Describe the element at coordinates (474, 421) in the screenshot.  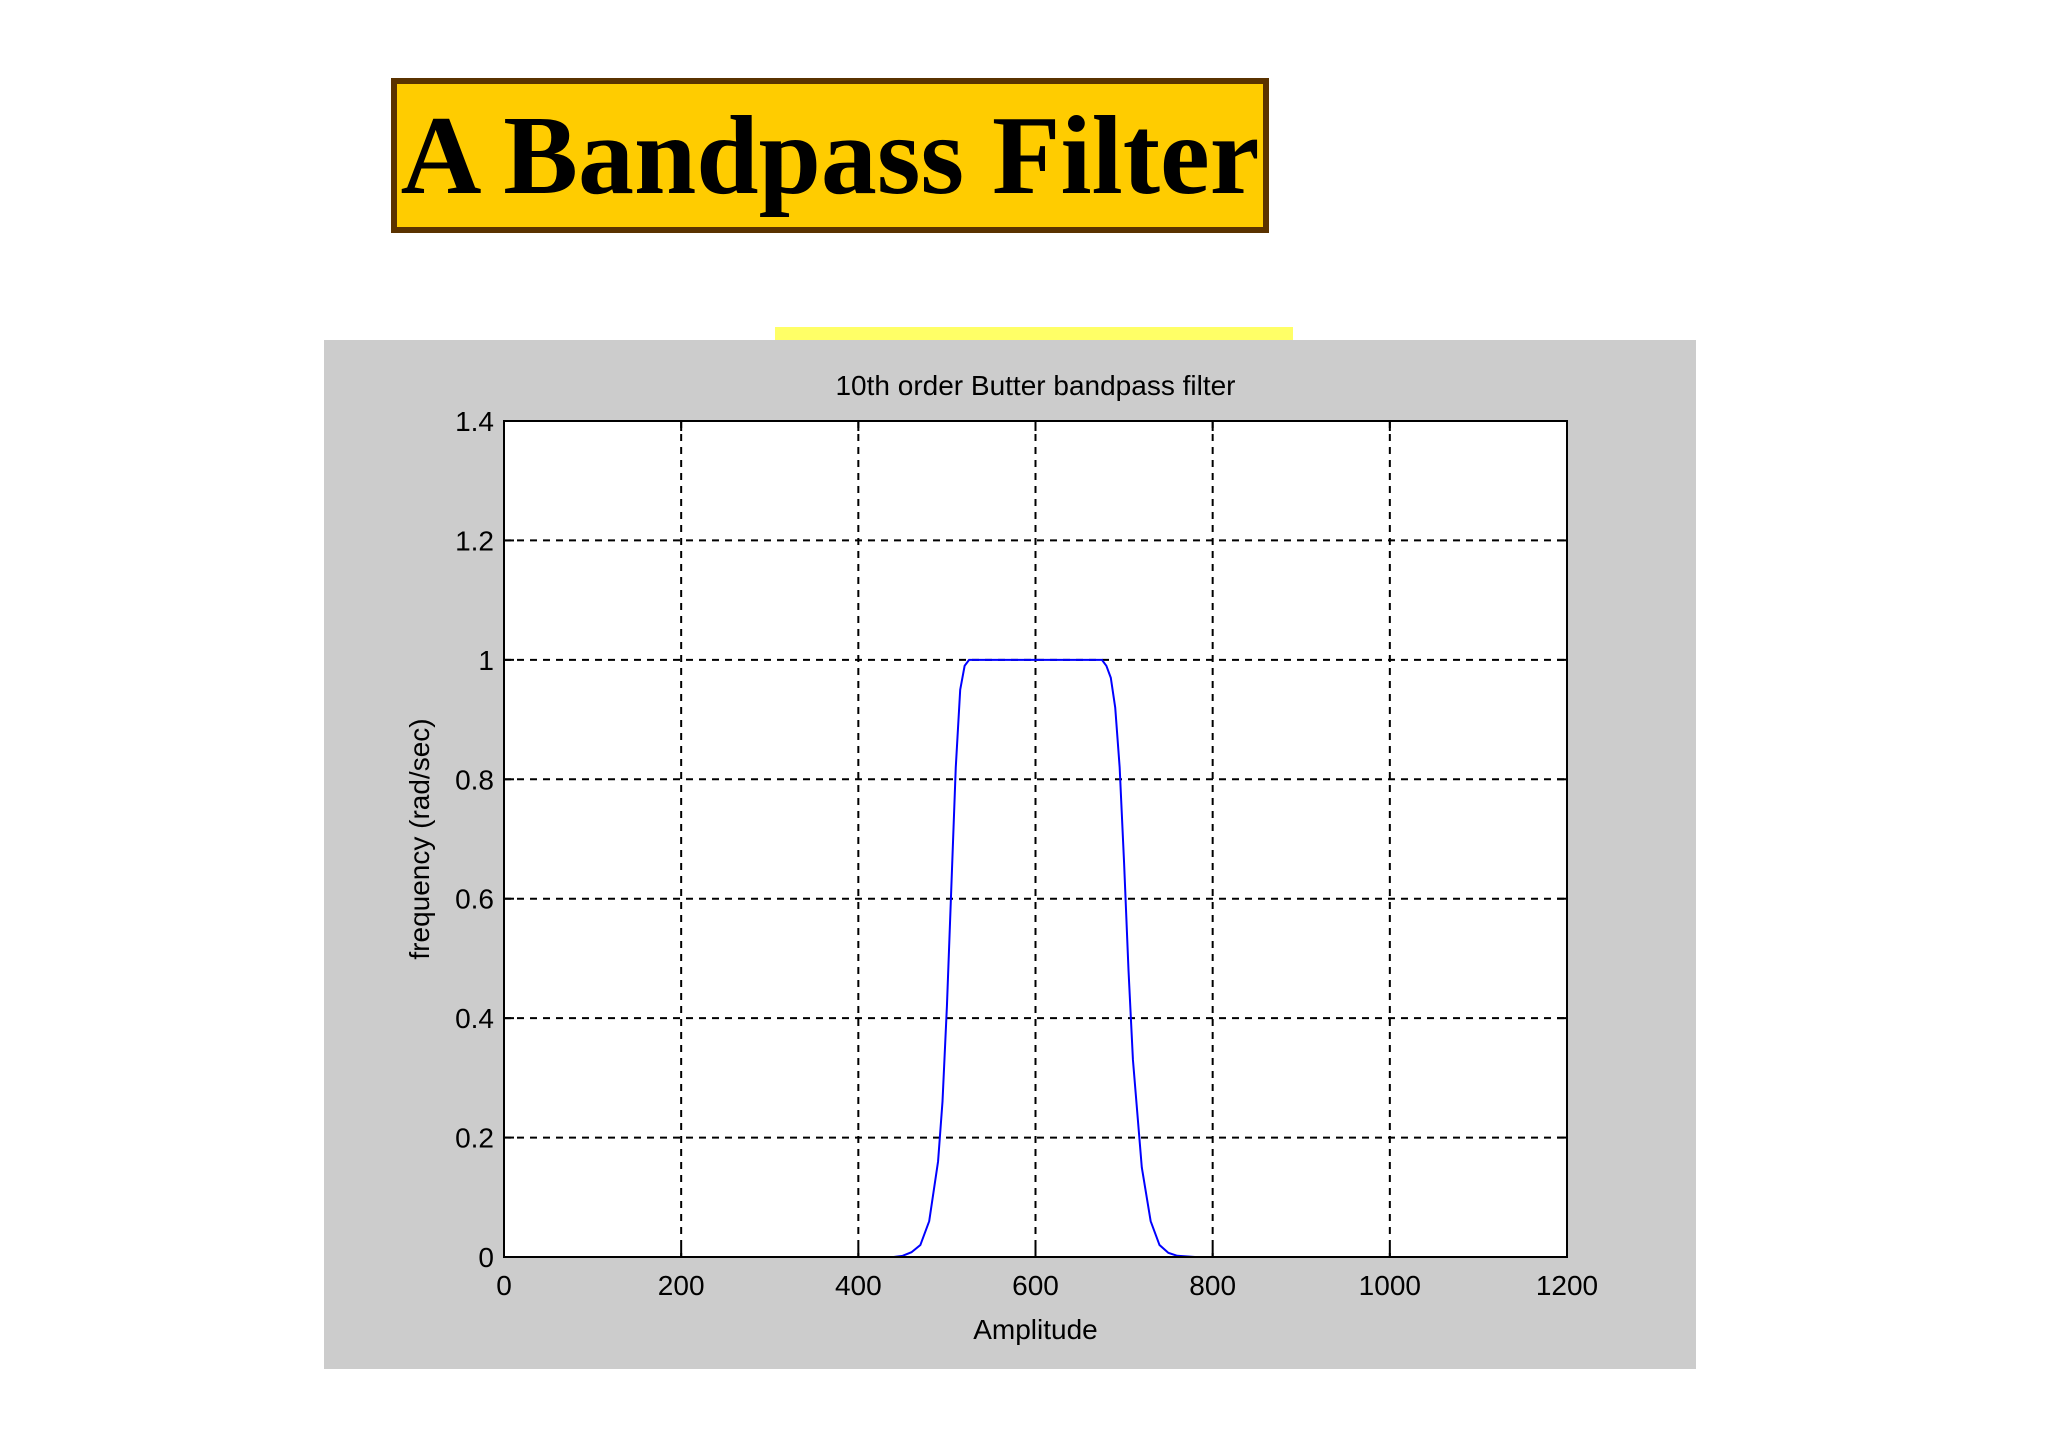
I see `y-tick-label: 1.4` at that location.